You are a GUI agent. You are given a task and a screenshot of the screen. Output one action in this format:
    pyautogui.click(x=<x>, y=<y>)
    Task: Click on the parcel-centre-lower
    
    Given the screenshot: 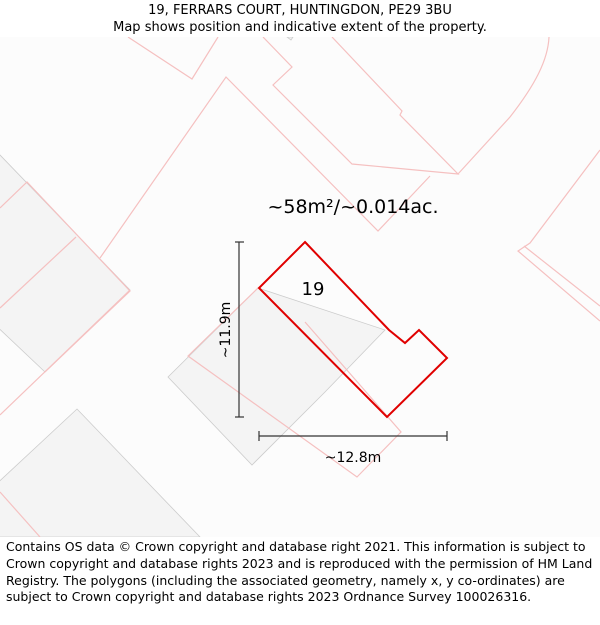 What is the action you would take?
    pyautogui.click(x=294, y=382)
    